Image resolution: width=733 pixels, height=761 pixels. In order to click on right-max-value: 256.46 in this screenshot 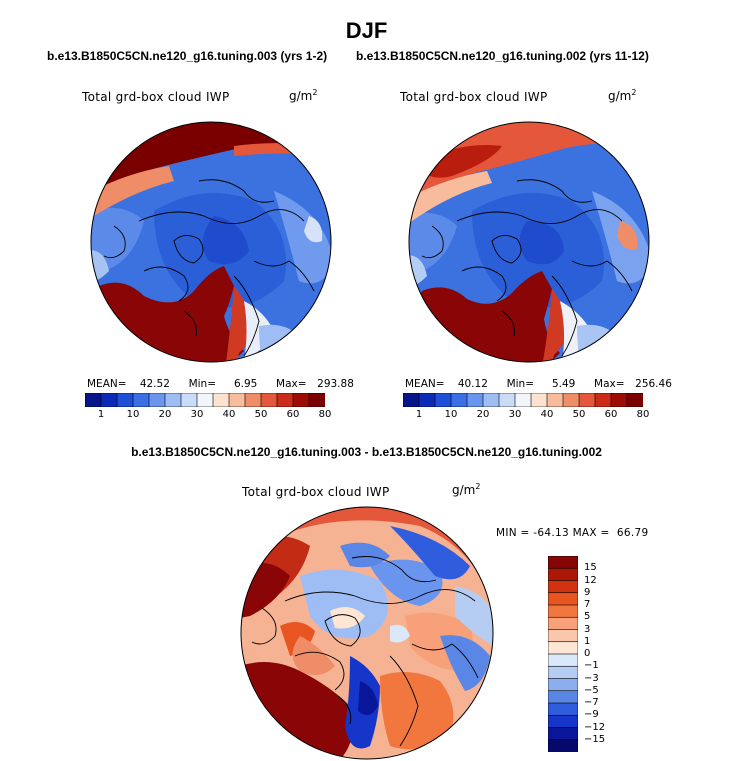, I will do `click(653, 384)`.